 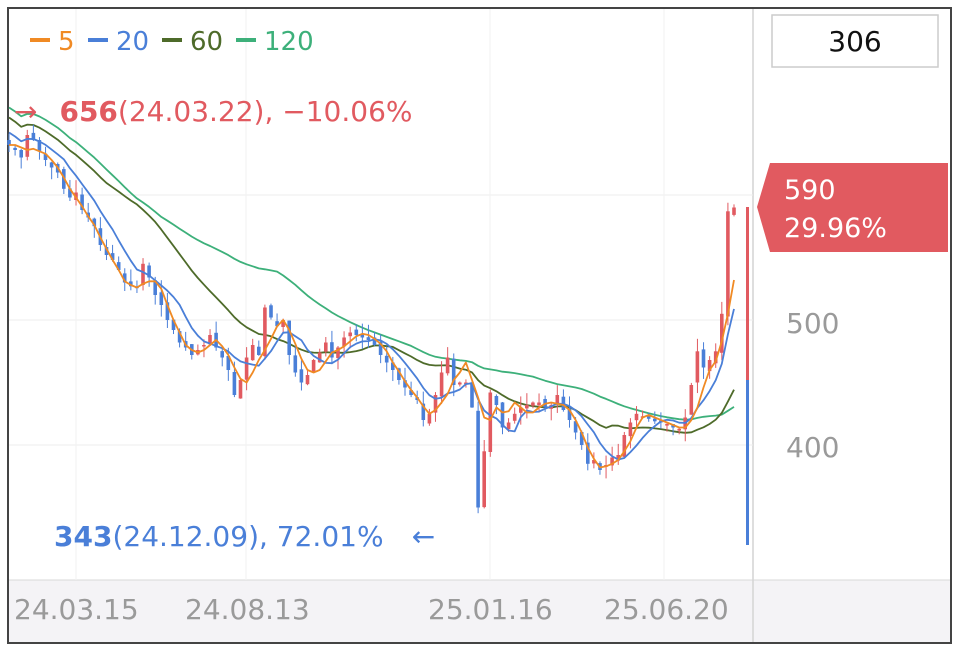 I want to click on top-value-box, so click(x=855, y=41).